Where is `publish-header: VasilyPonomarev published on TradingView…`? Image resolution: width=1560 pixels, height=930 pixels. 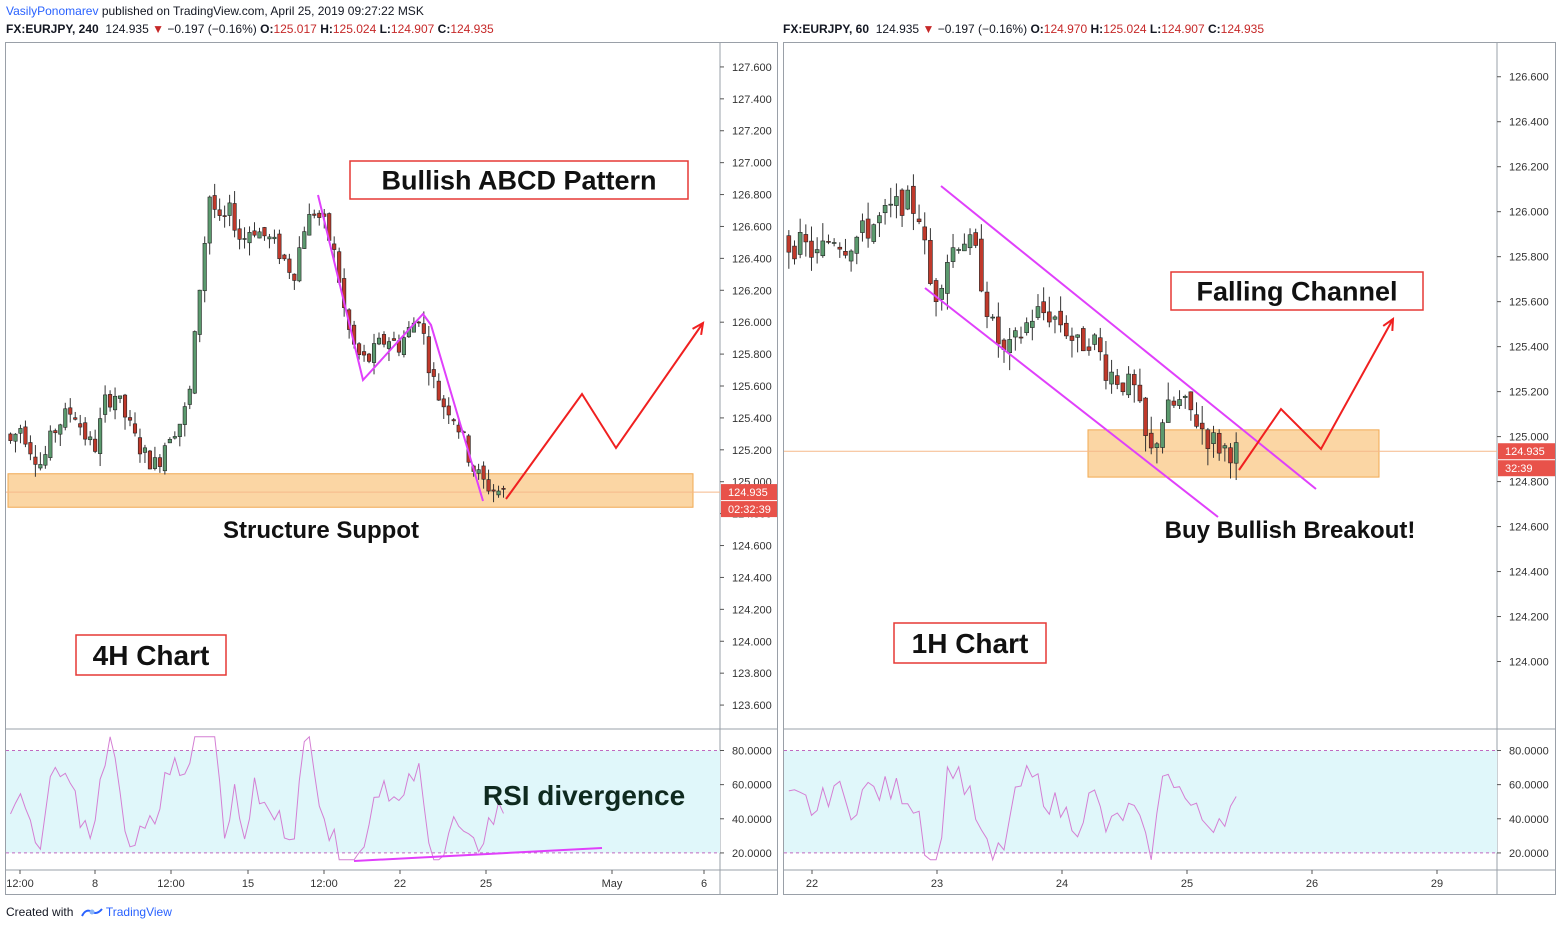 publish-header: VasilyPonomarev published on TradingView… is located at coordinates (215, 11).